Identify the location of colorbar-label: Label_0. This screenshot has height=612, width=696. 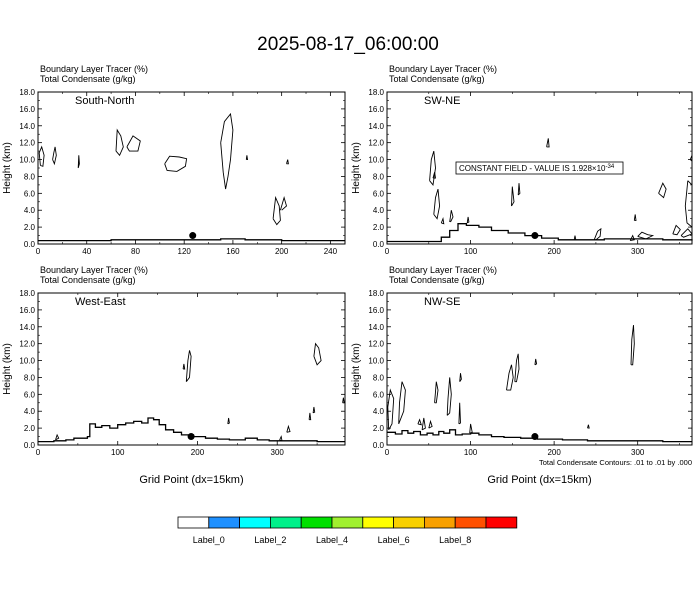
(209, 540).